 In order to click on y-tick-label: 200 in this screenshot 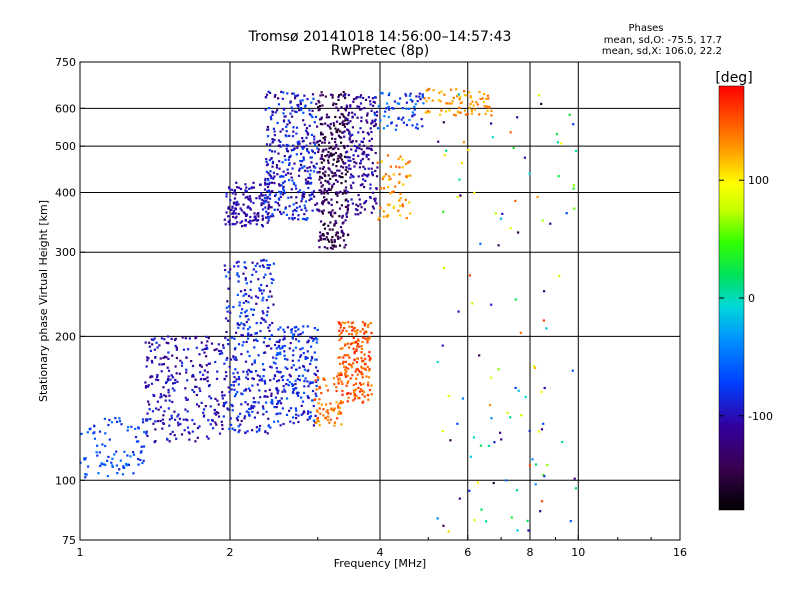, I will do `click(65, 336)`.